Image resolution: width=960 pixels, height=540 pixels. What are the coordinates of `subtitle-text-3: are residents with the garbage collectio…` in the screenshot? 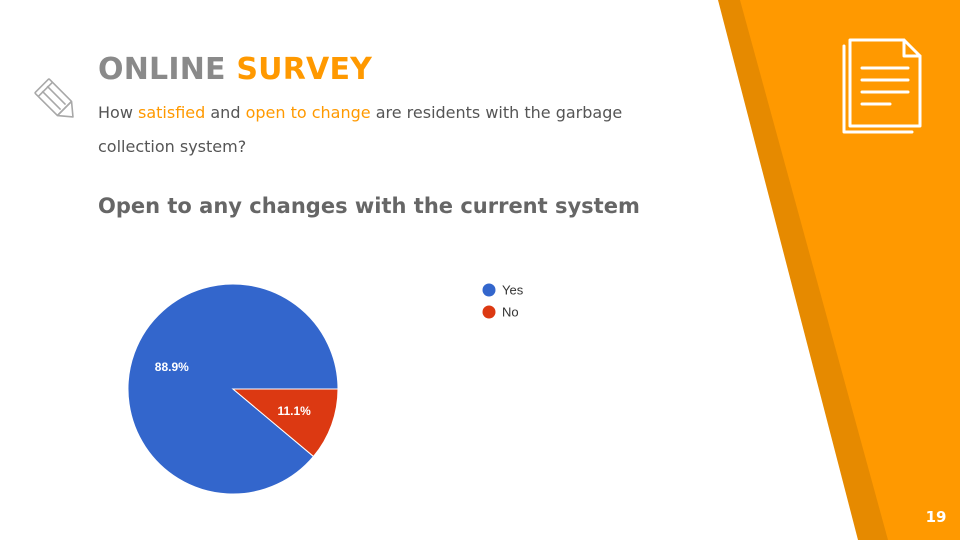 It's located at (360, 129).